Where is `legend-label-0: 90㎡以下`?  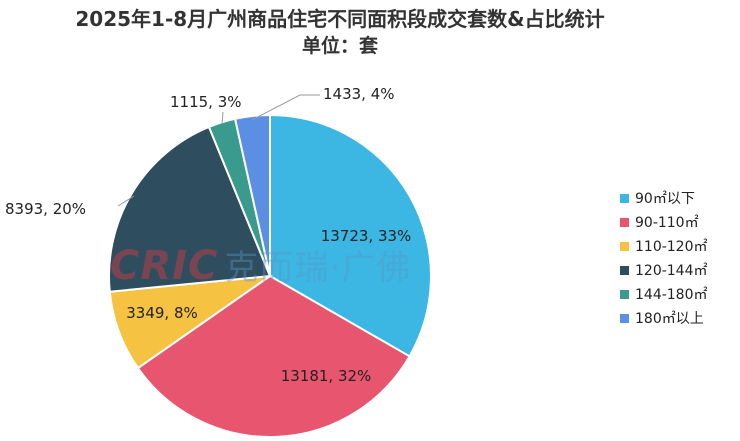
legend-label-0: 90㎡以下 is located at coordinates (665, 199).